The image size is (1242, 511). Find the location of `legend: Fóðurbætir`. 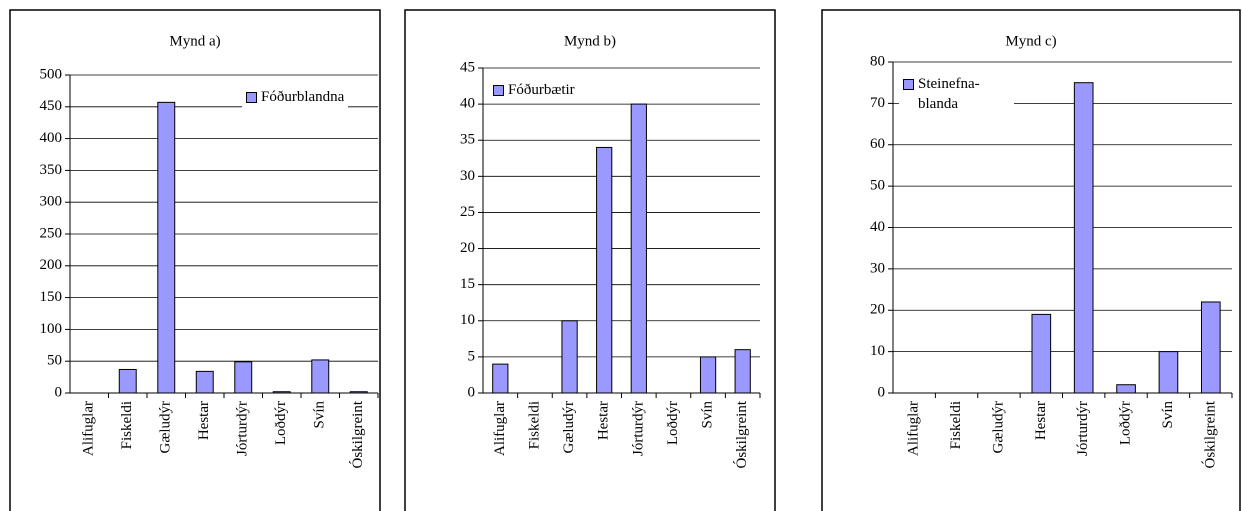

legend: Fóðurbætir is located at coordinates (534, 90).